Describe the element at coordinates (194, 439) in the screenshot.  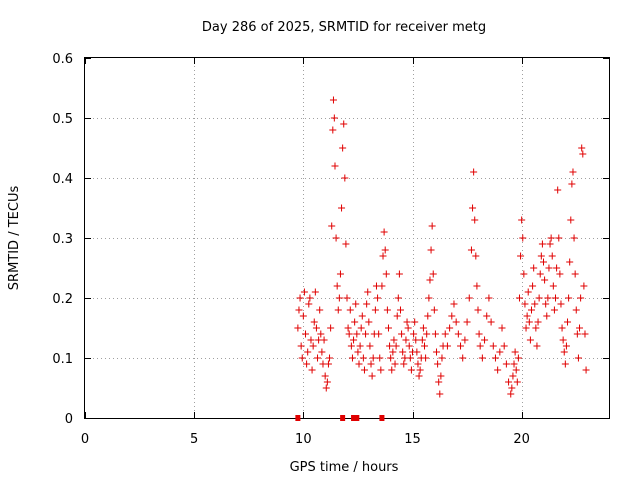
I see `x-tick-label: 5` at that location.